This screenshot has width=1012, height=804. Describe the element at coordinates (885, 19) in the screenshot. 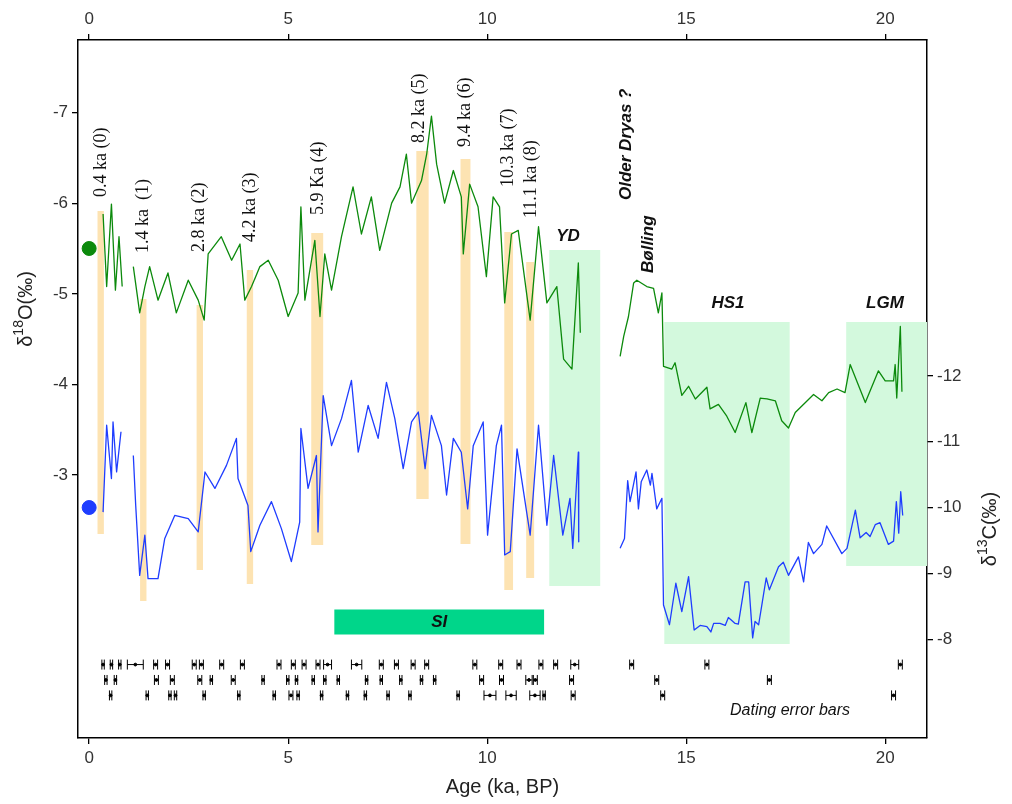

I see `x-tick-label: 20` at that location.